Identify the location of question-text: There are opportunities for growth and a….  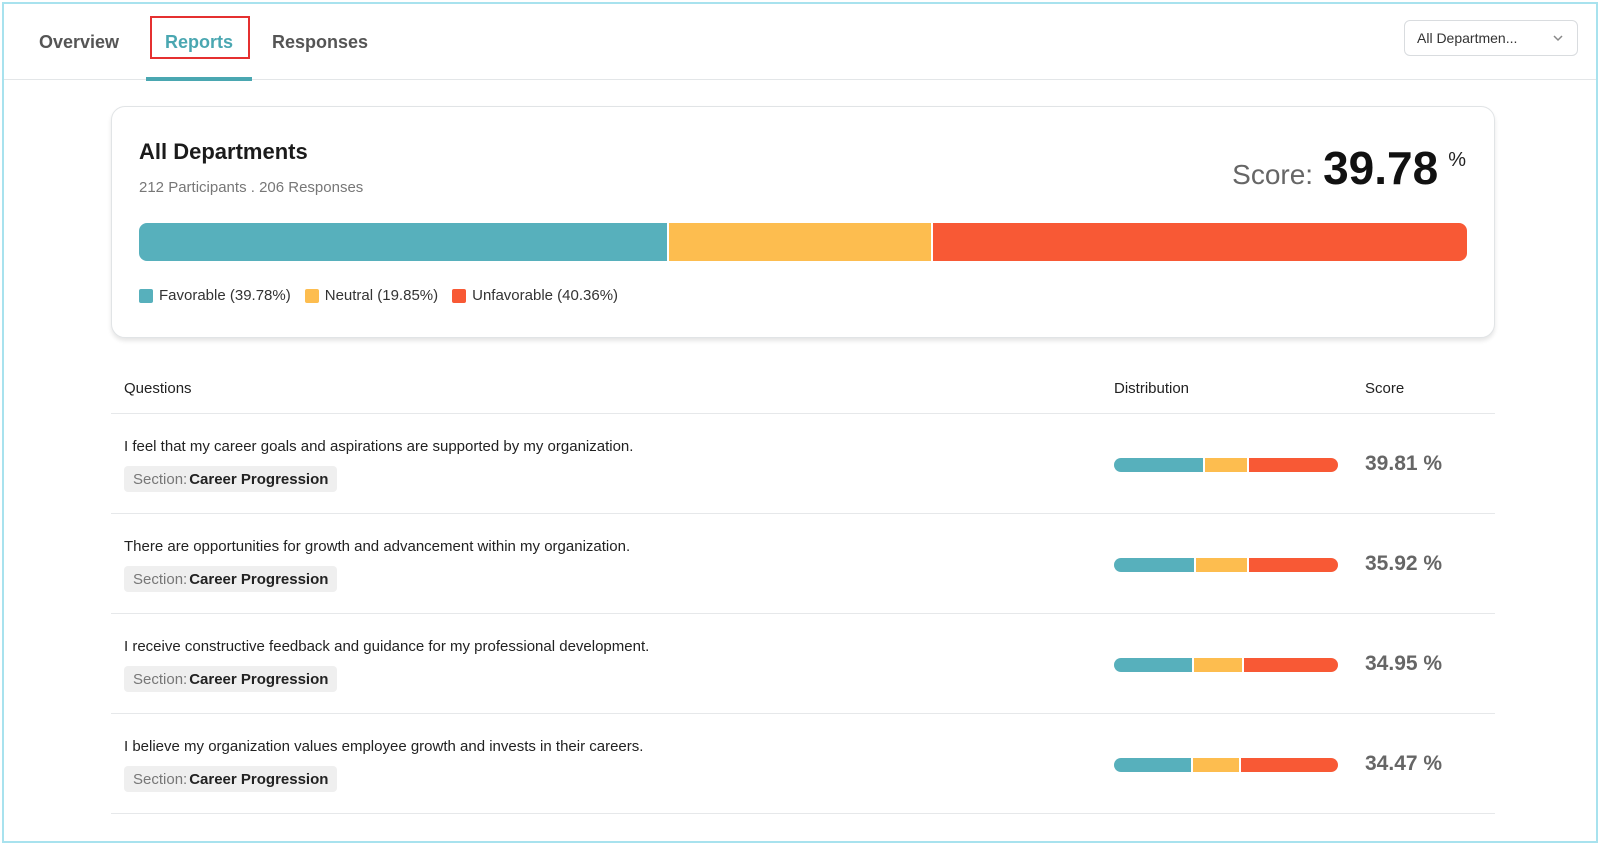
(377, 546).